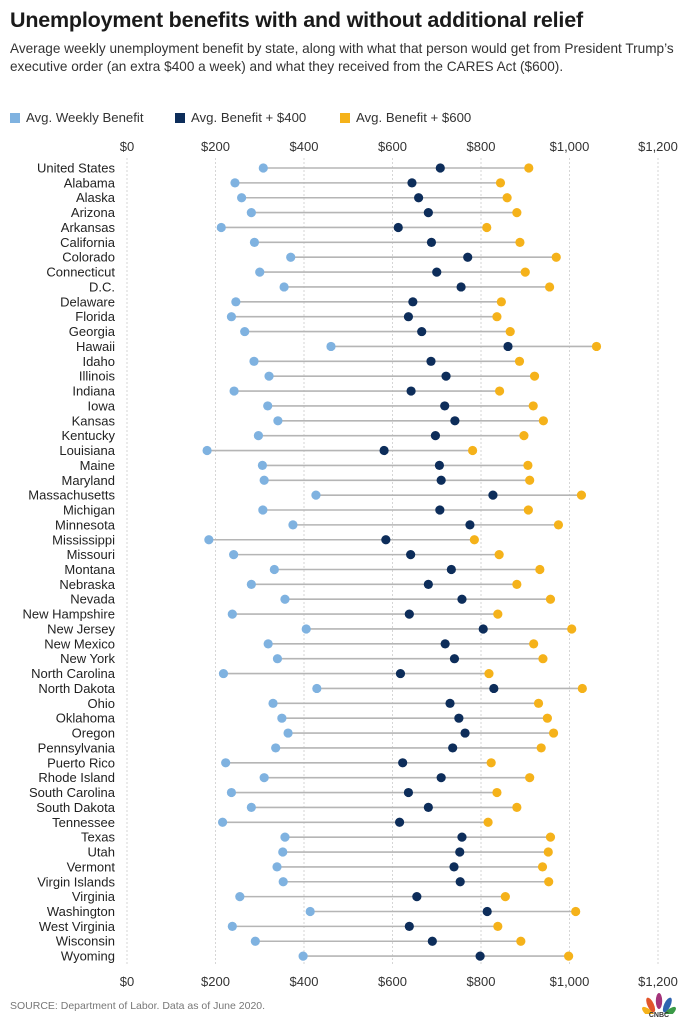 Image resolution: width=686 pixels, height=1024 pixels. Describe the element at coordinates (127, 981) in the screenshot. I see `x-tick-label-bottom-0: $0` at that location.